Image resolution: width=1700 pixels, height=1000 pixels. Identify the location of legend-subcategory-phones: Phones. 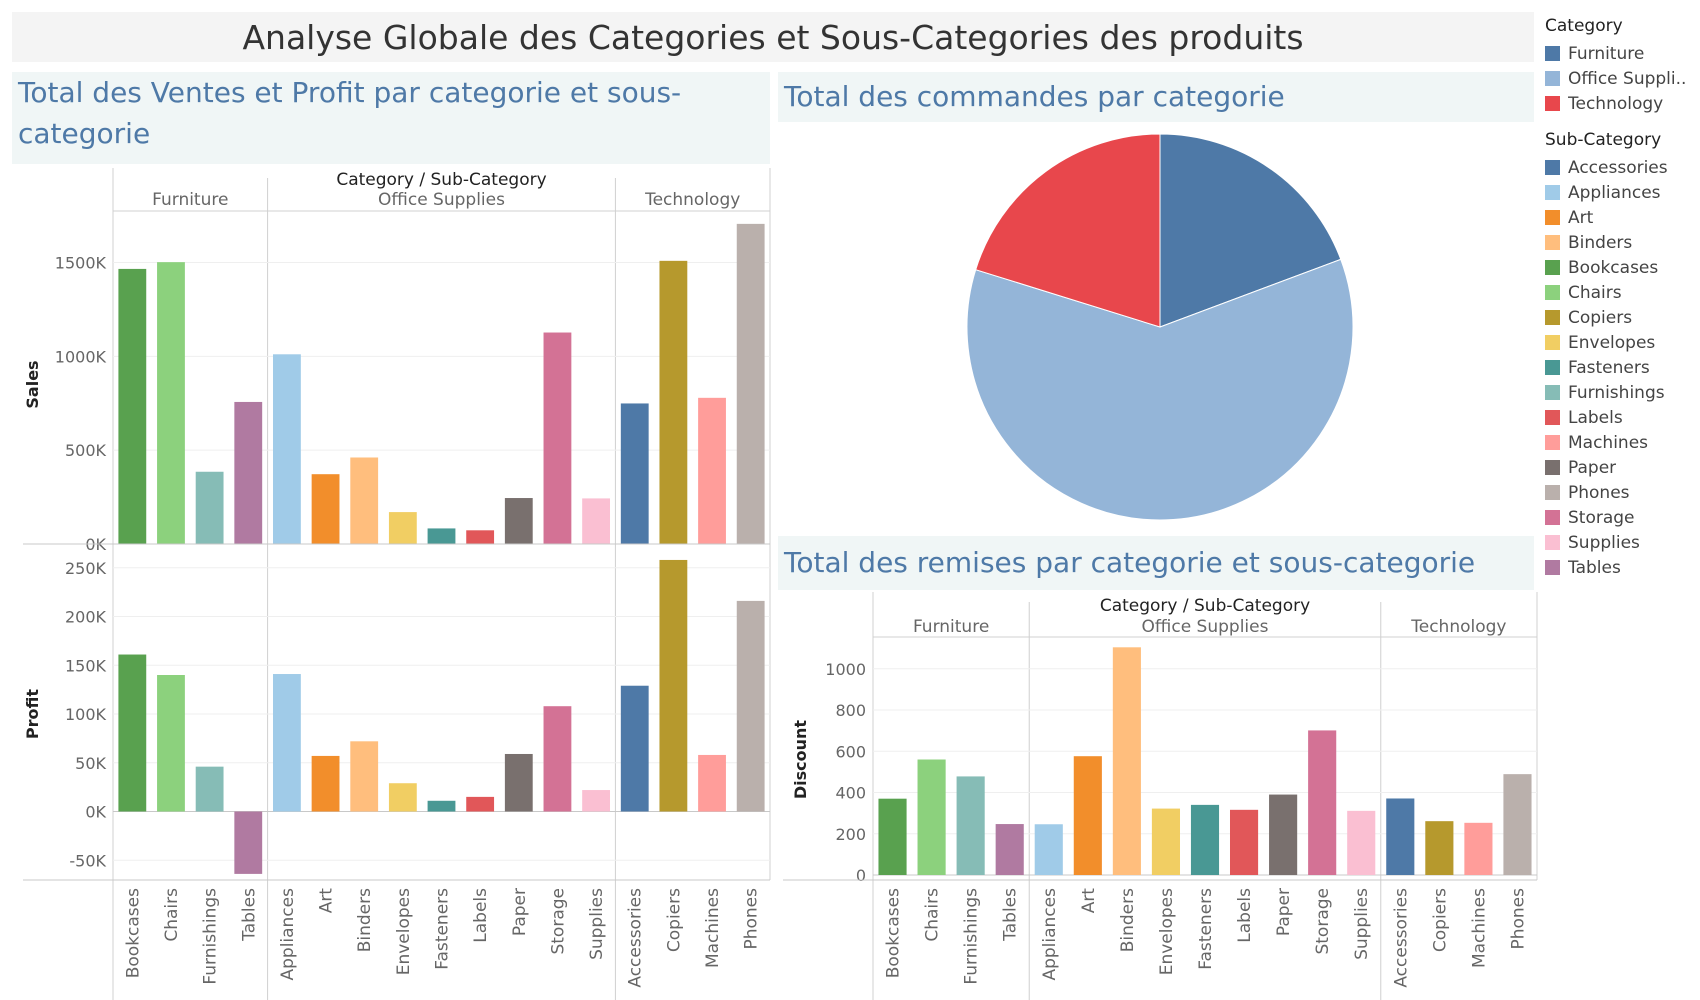
(1622, 492).